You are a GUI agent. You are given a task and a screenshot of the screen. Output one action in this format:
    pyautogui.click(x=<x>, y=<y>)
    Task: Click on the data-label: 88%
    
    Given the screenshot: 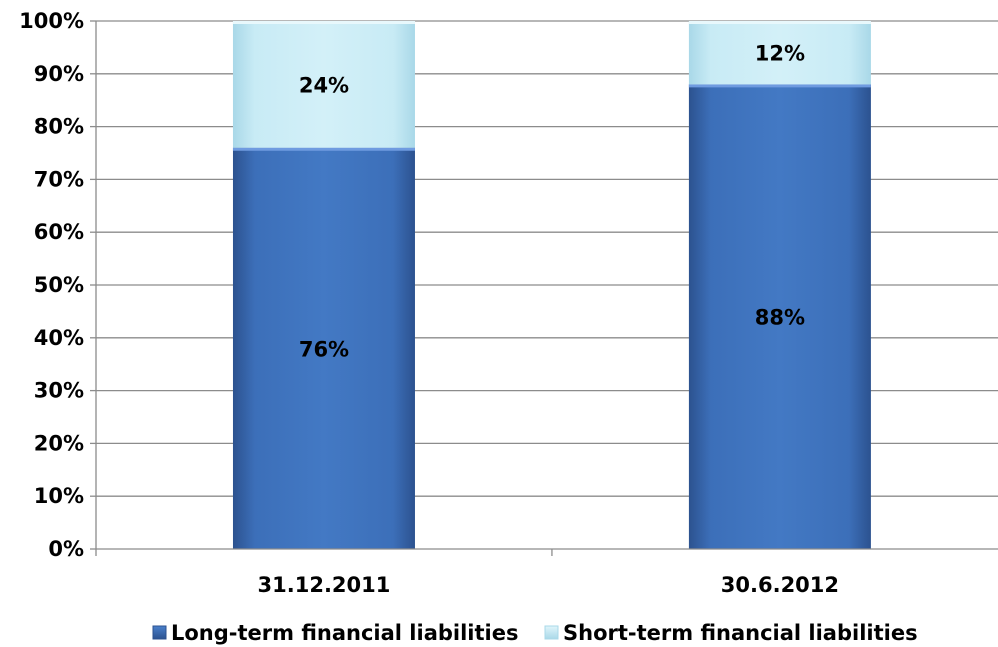 What is the action you would take?
    pyautogui.click(x=780, y=318)
    